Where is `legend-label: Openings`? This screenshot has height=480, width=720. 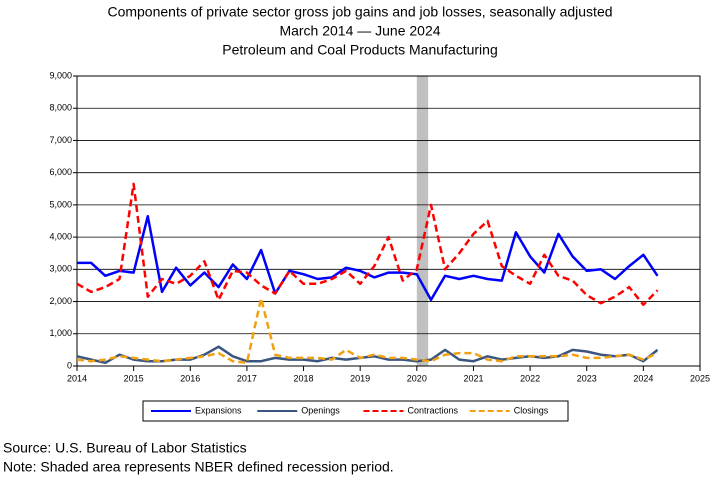
legend-label: Openings is located at coordinates (320, 410).